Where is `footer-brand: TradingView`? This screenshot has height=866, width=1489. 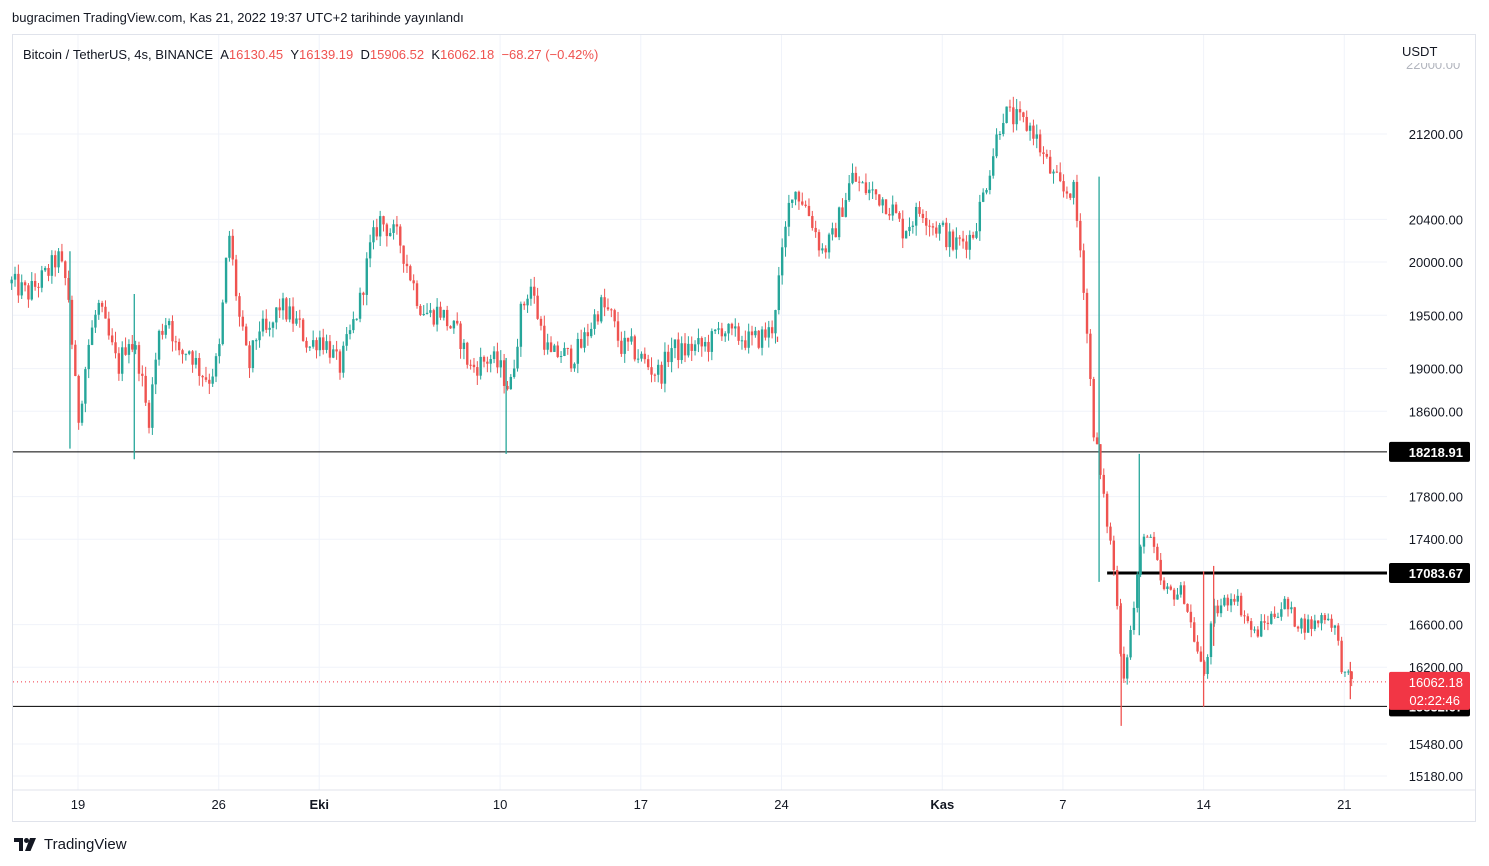 footer-brand: TradingView is located at coordinates (70, 844).